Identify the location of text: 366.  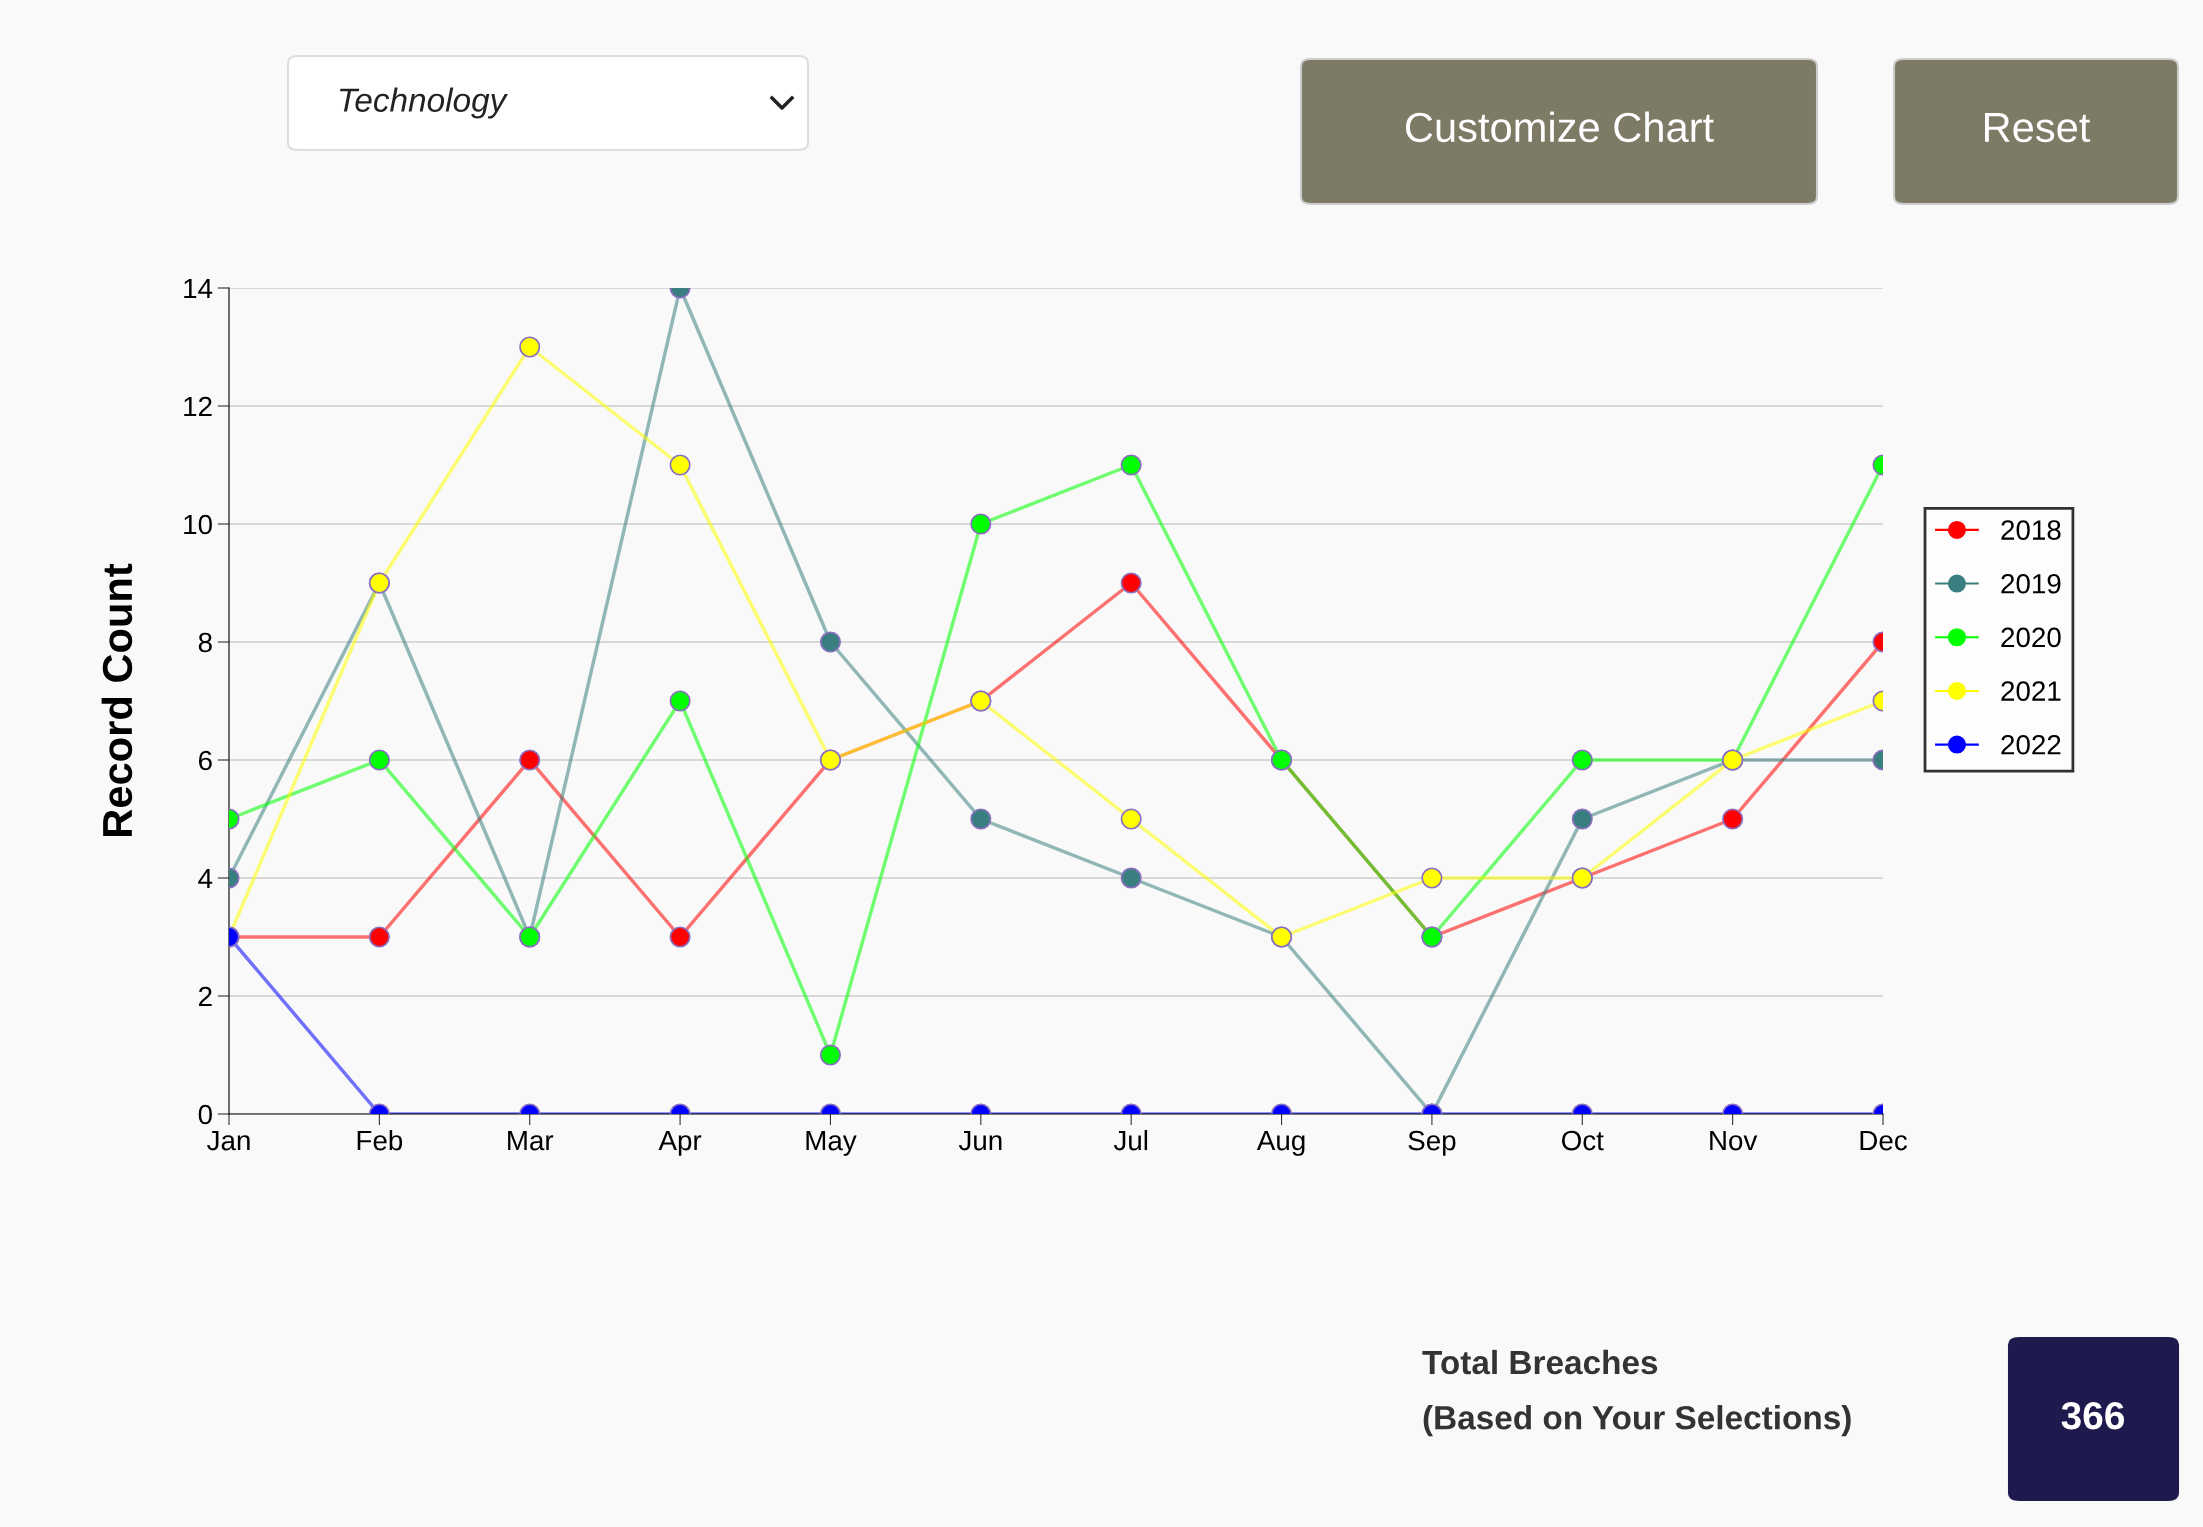
(2093, 1415).